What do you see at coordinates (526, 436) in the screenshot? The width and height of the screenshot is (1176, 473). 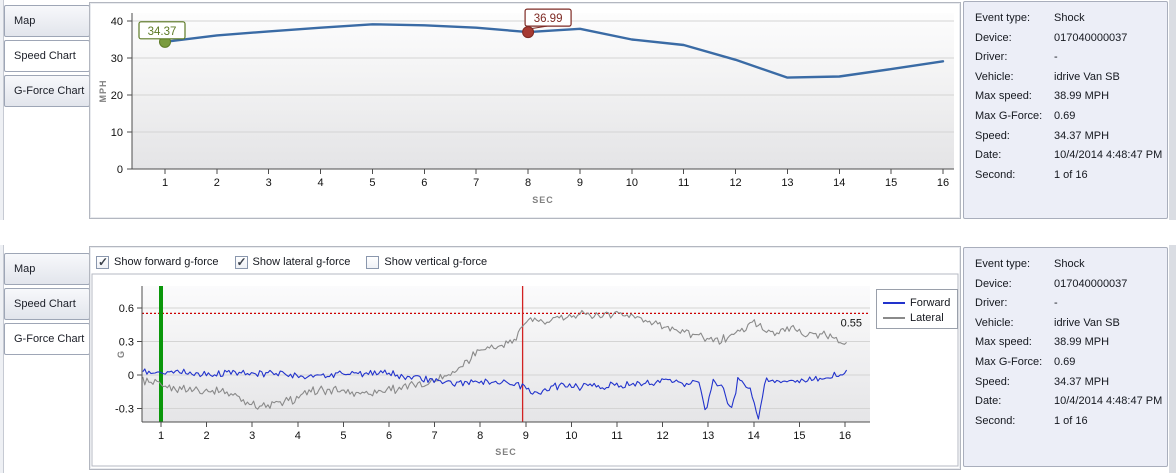 I see `svg-text: 9` at bounding box center [526, 436].